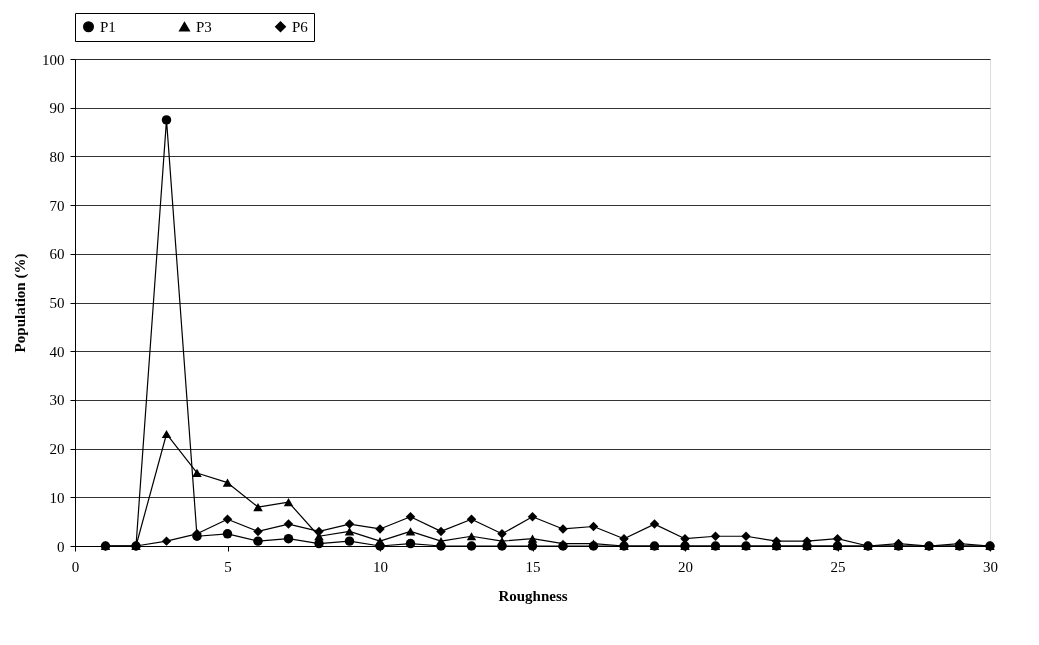  Describe the element at coordinates (57, 449) in the screenshot. I see `y-tick-label: 20` at that location.